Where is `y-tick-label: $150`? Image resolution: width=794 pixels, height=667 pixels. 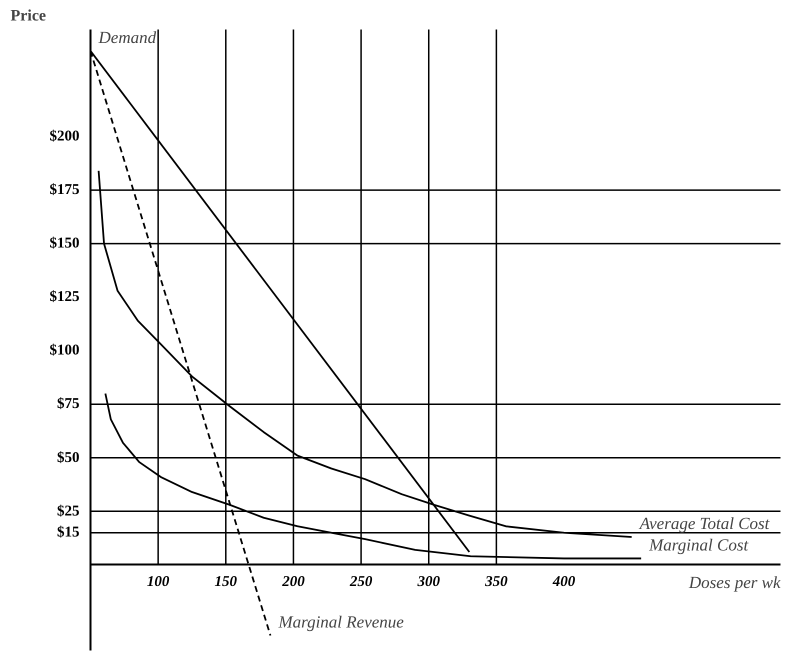
y-tick-label: $150 is located at coordinates (65, 244).